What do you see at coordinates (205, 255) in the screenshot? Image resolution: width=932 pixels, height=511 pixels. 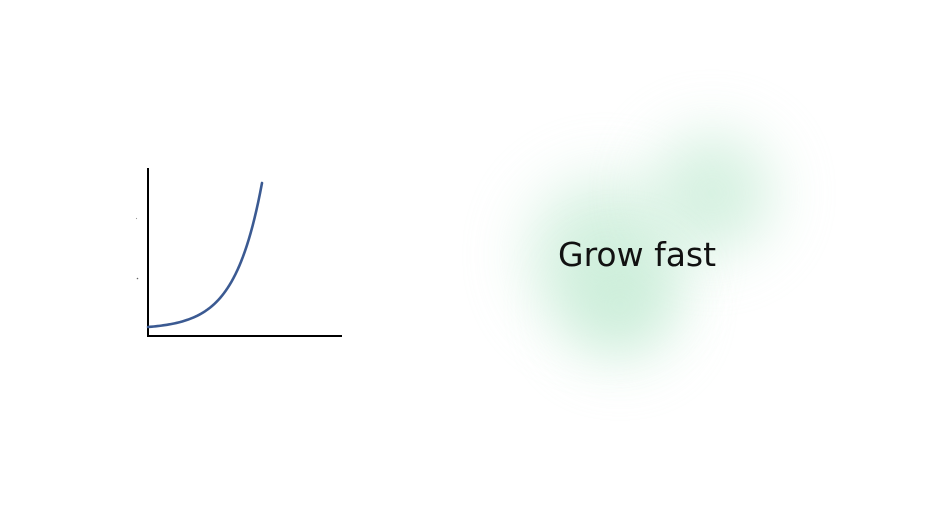 I see `growth-curve` at bounding box center [205, 255].